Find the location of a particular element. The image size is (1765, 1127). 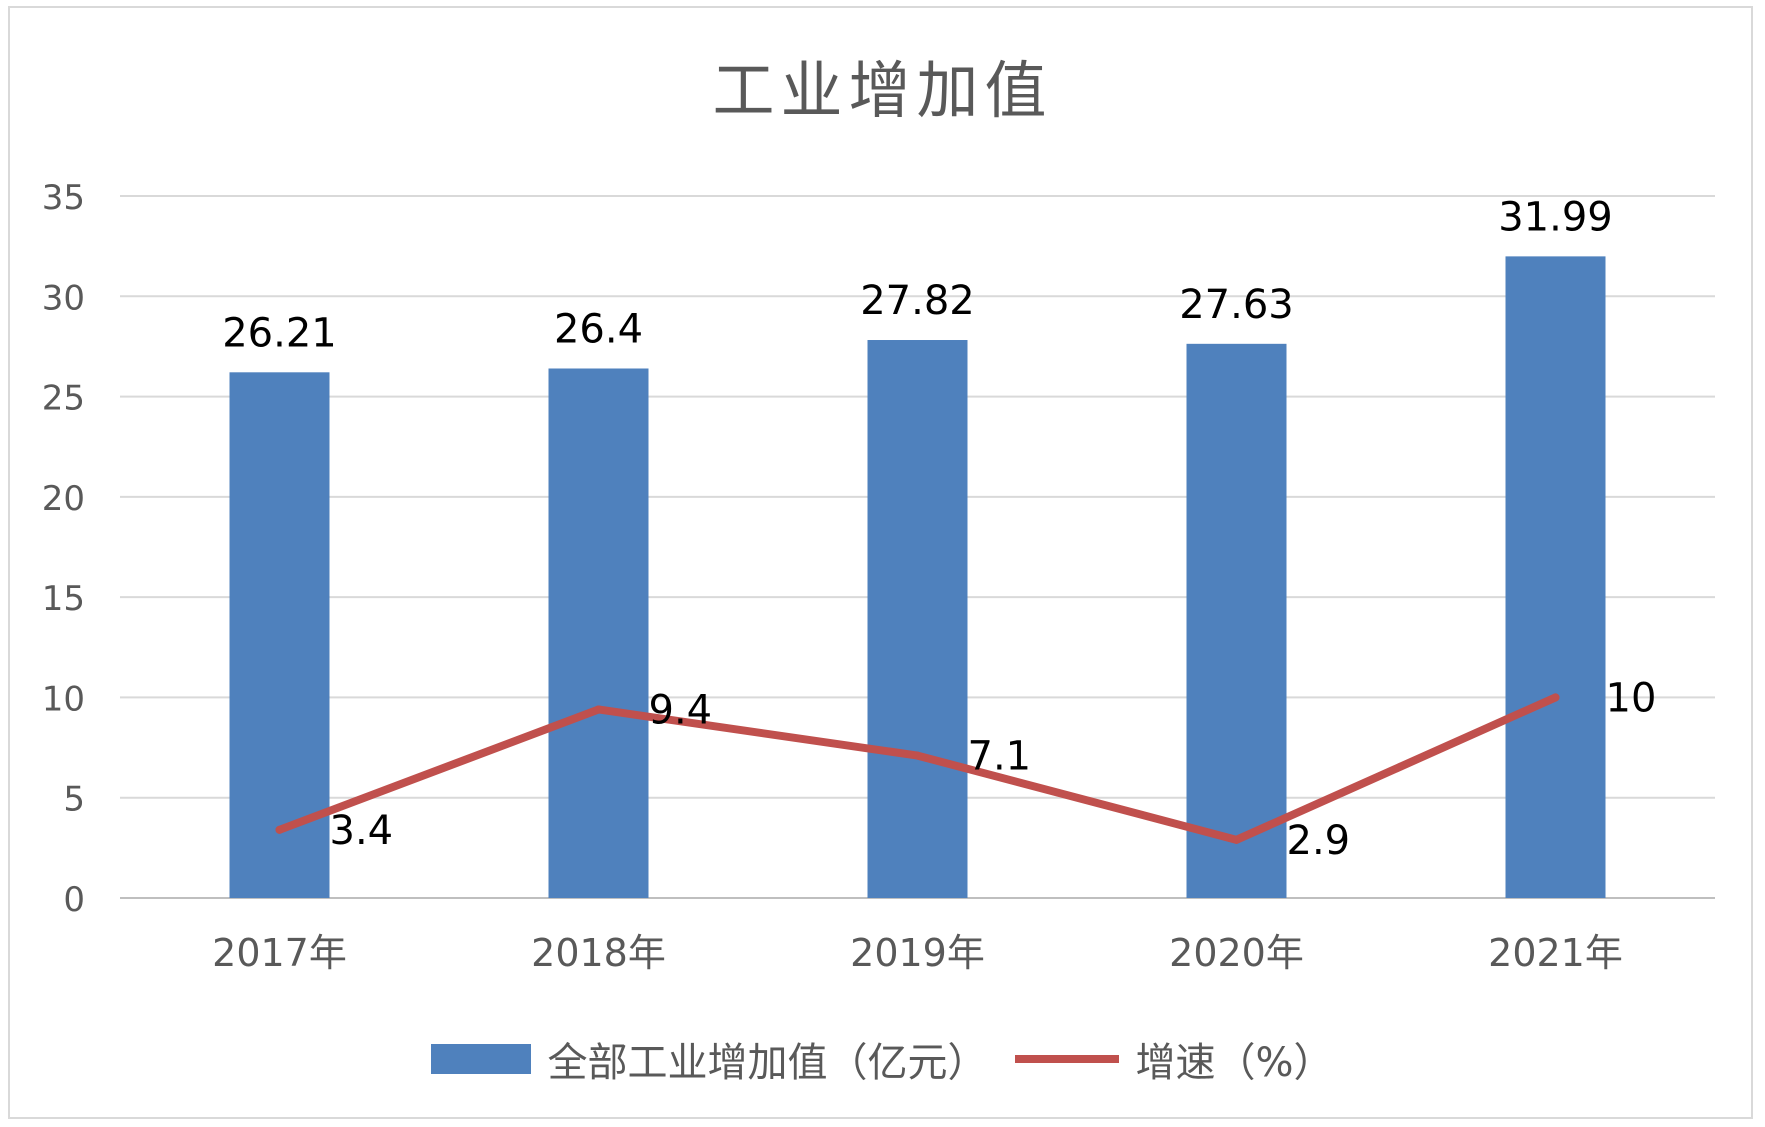

line-data-label: 3.4 is located at coordinates (362, 831).